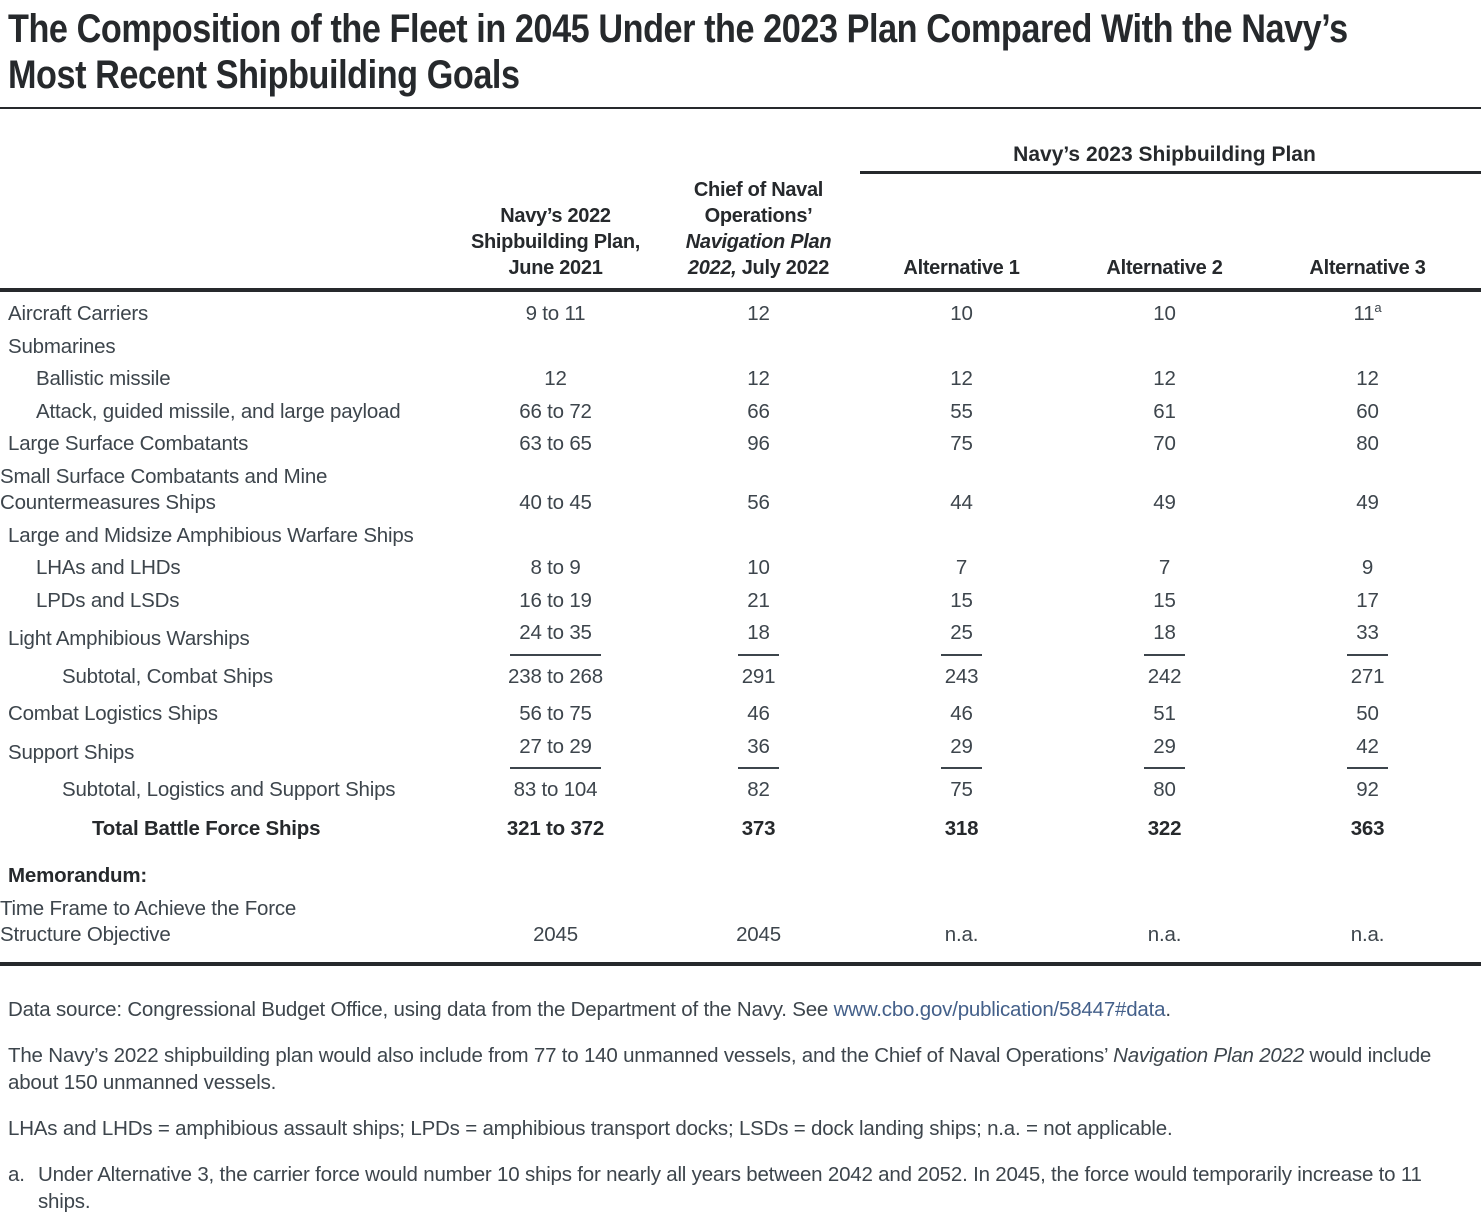  I want to click on cell-value: 18, so click(1164, 636).